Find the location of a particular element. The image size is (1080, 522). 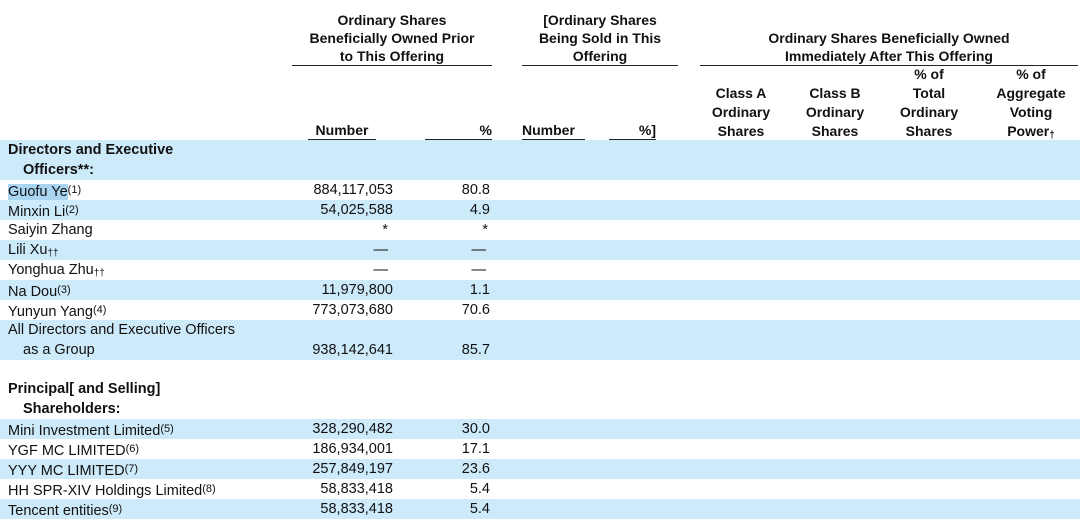

row-name: Yonghua Zhu†† is located at coordinates (56, 270).